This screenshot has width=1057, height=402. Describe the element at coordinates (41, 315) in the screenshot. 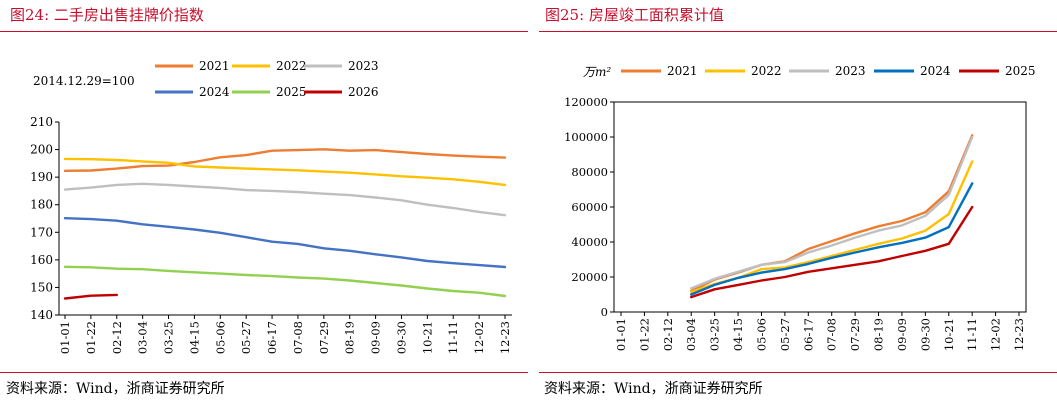

I see `y-tick-label: 140` at that location.